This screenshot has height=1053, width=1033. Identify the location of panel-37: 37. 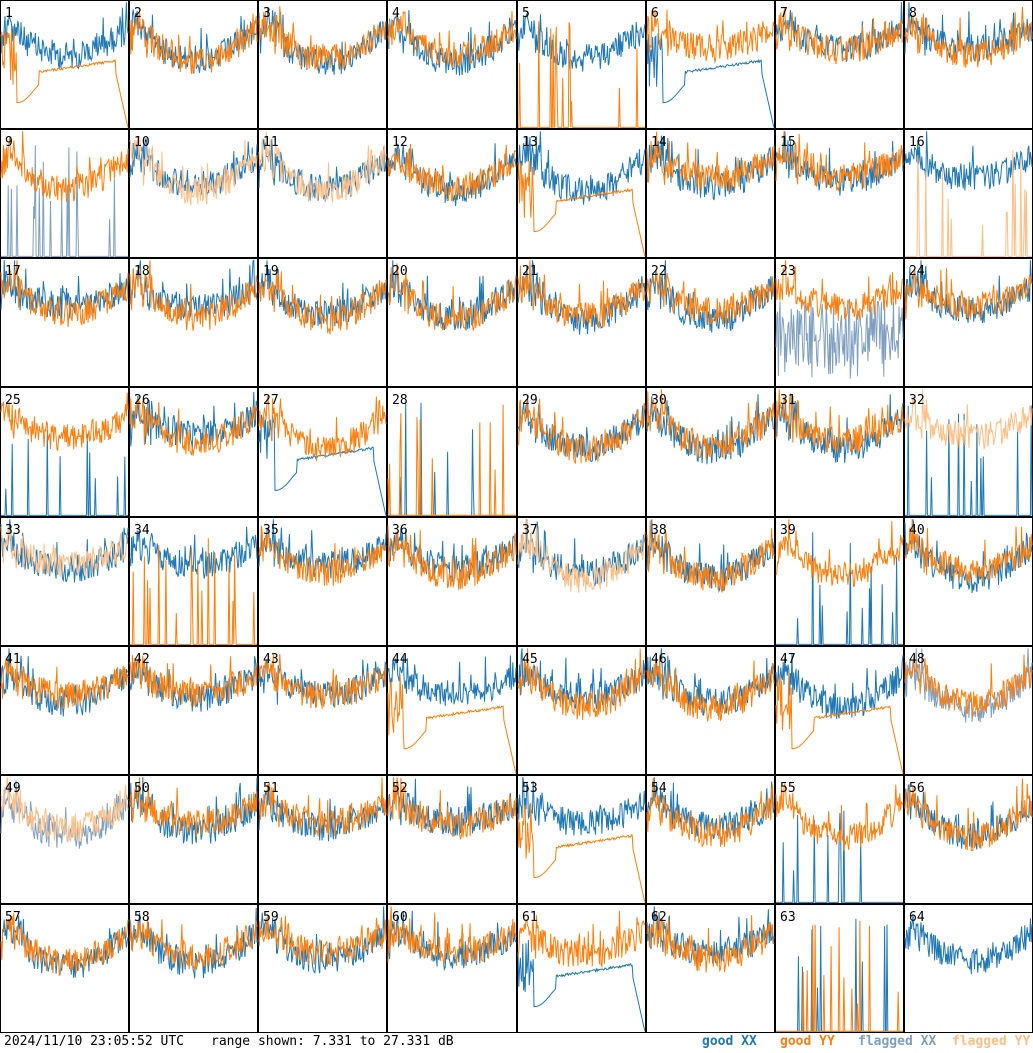
(581, 581).